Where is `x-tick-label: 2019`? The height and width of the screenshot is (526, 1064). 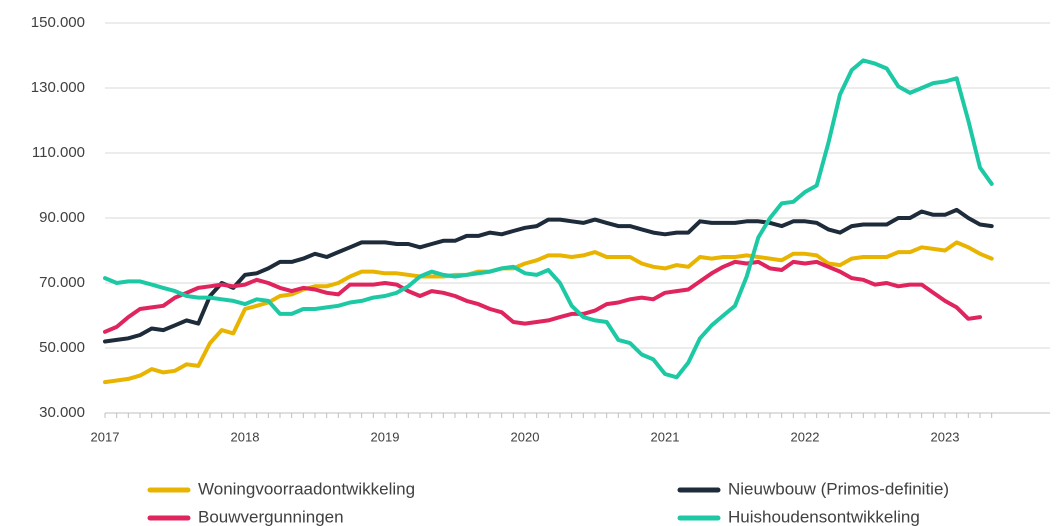
x-tick-label: 2019 is located at coordinates (385, 436).